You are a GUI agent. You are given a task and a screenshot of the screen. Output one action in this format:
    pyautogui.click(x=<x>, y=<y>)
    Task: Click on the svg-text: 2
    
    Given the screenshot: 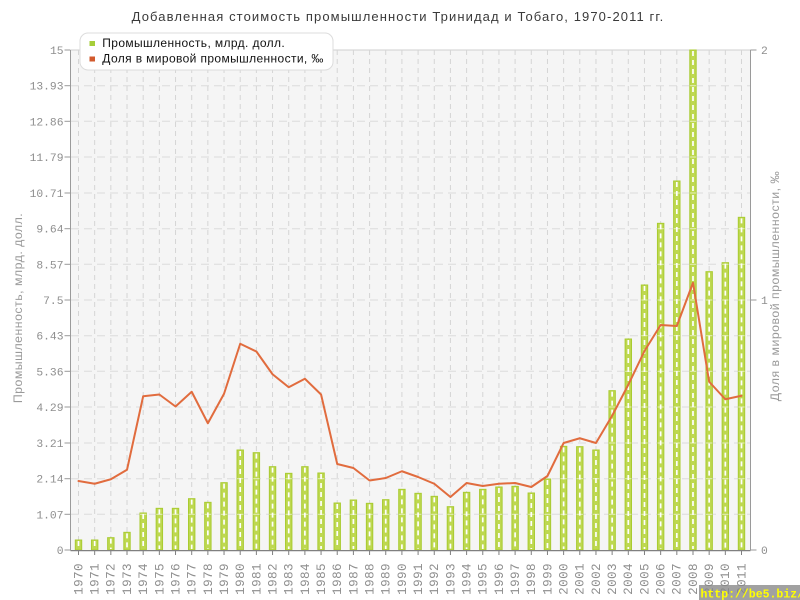 What is the action you would take?
    pyautogui.click(x=764, y=52)
    